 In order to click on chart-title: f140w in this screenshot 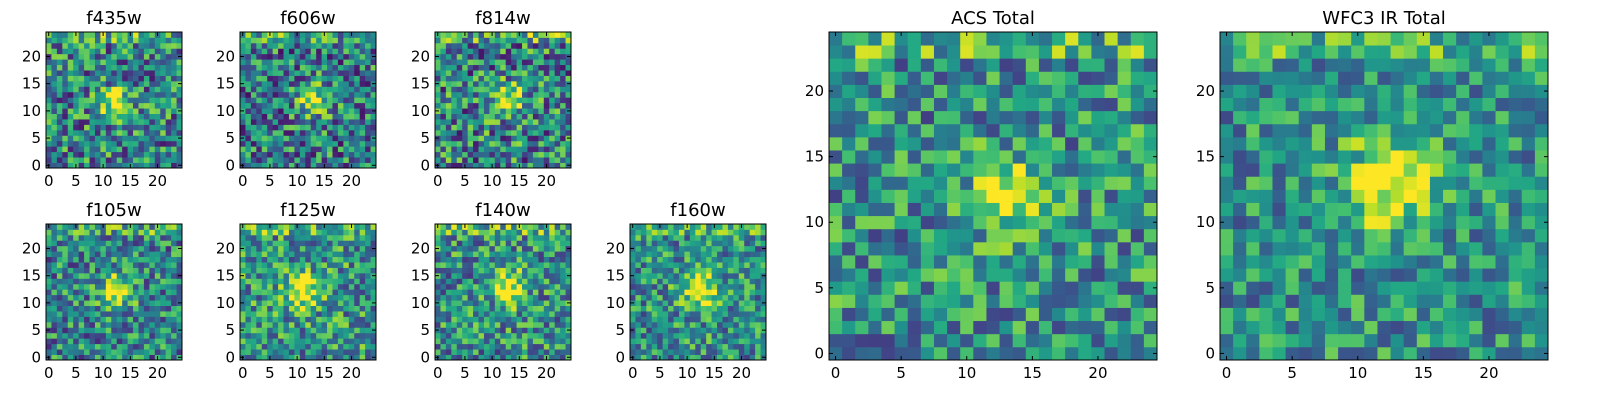, I will do `click(502, 210)`.